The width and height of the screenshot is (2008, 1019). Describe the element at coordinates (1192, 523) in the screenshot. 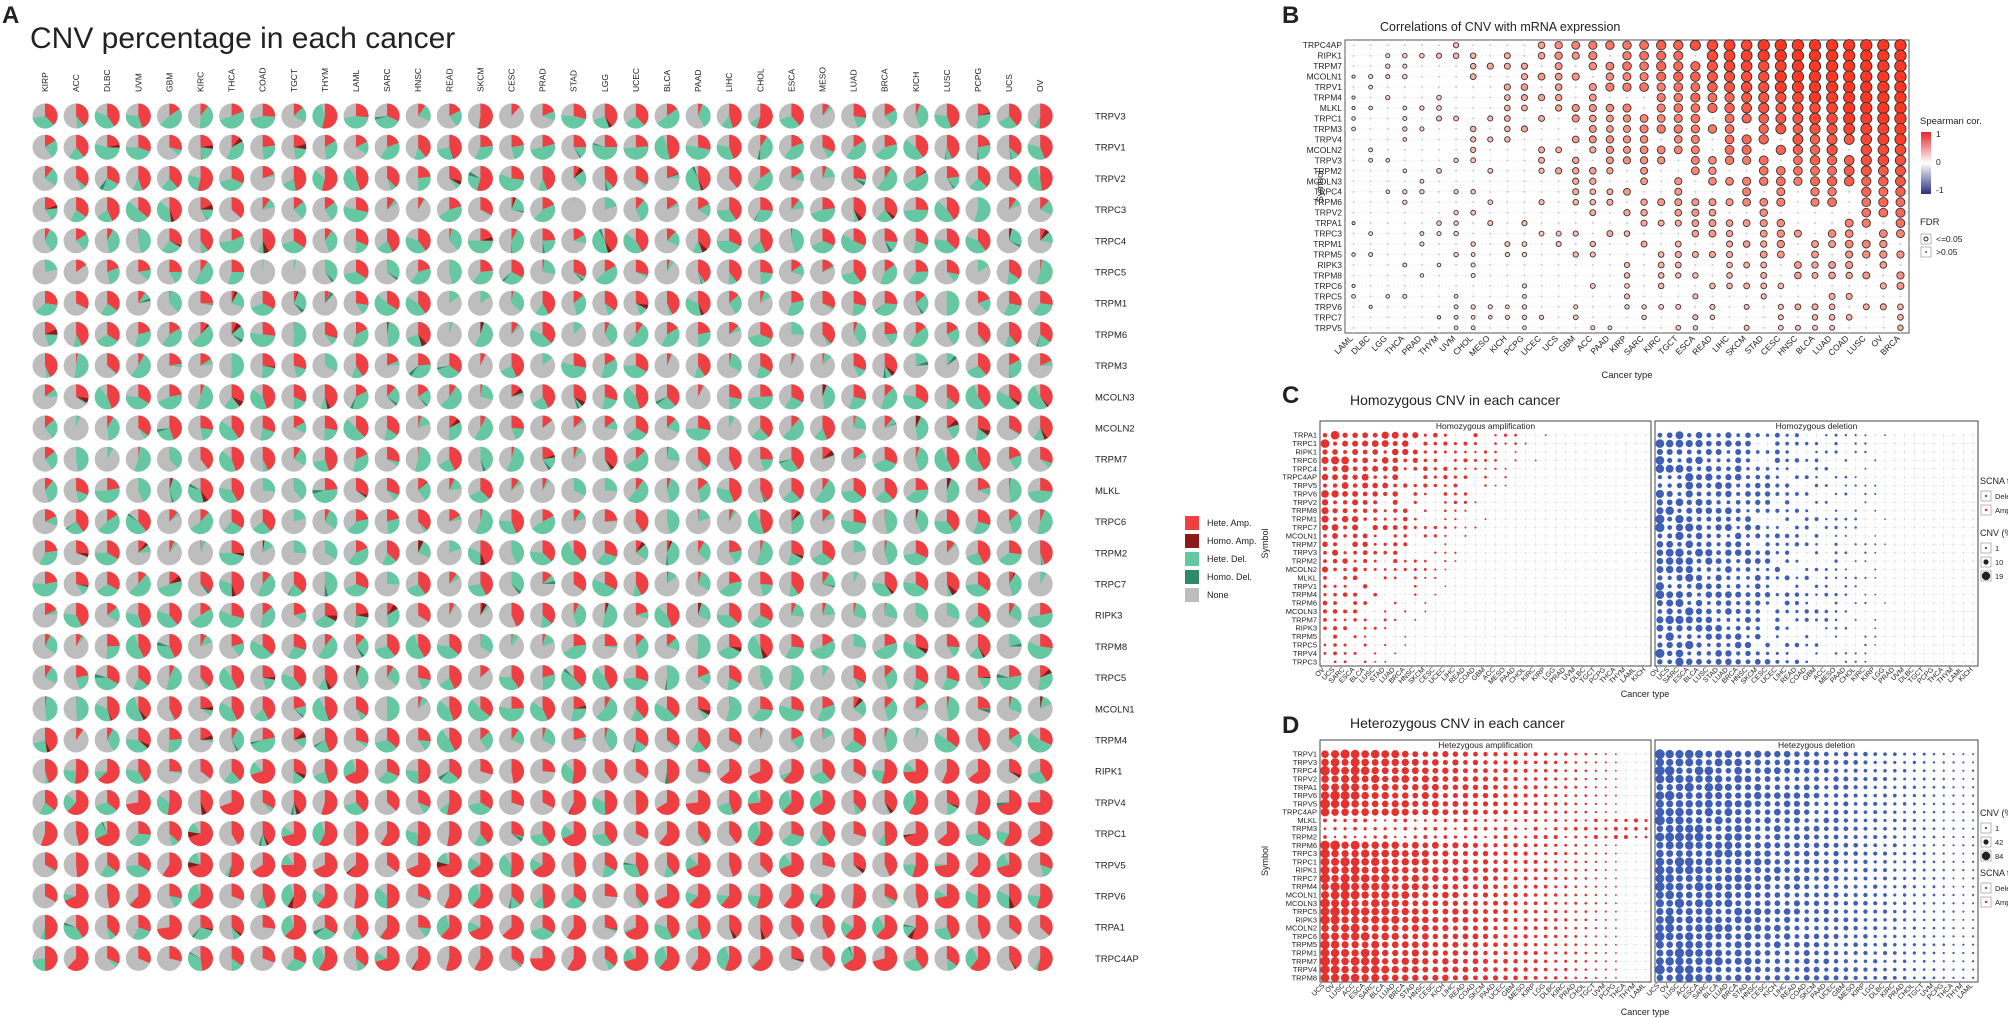

I see `legend-swatch` at that location.